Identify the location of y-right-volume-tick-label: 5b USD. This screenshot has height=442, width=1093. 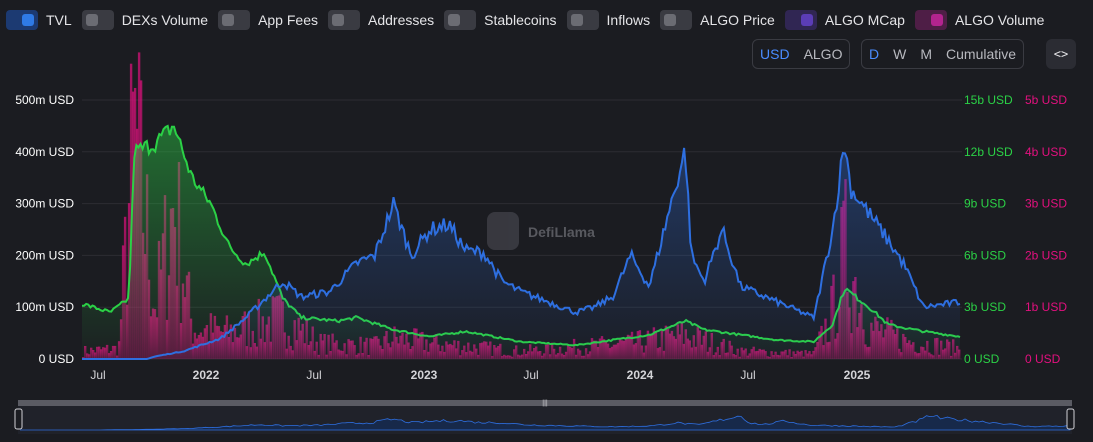
(1046, 100).